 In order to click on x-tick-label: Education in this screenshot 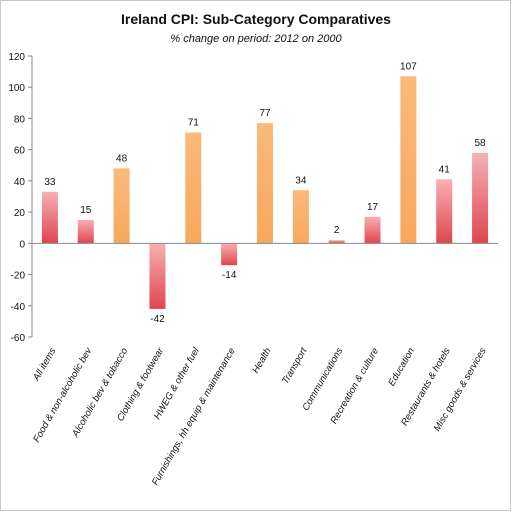, I will do `click(401, 367)`.